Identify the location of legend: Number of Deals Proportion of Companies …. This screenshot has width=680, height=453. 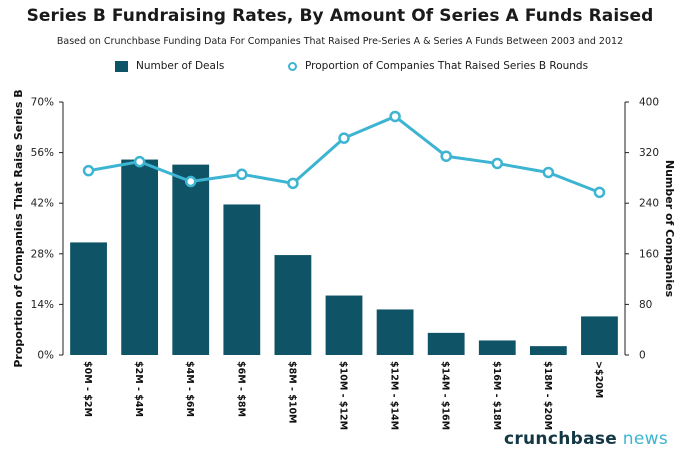
(340, 69).